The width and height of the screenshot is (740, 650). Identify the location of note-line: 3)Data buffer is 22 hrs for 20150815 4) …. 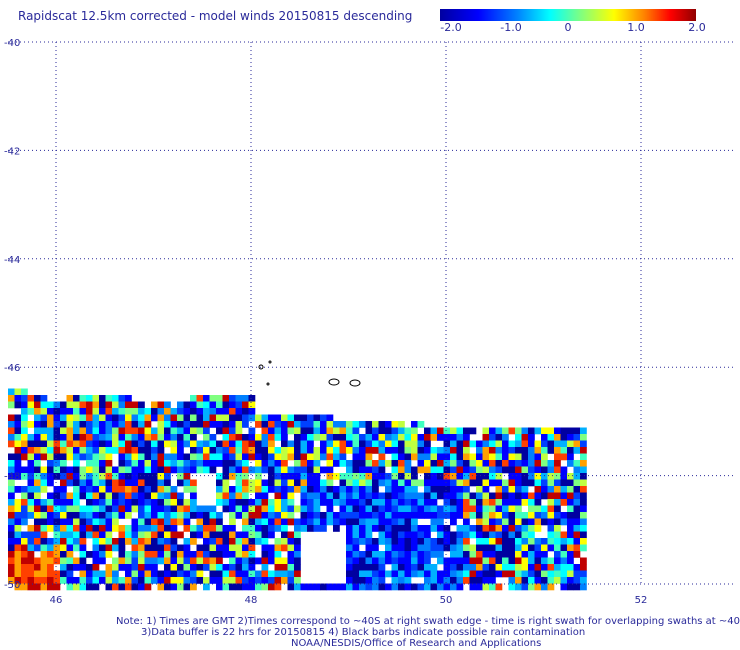
(363, 632).